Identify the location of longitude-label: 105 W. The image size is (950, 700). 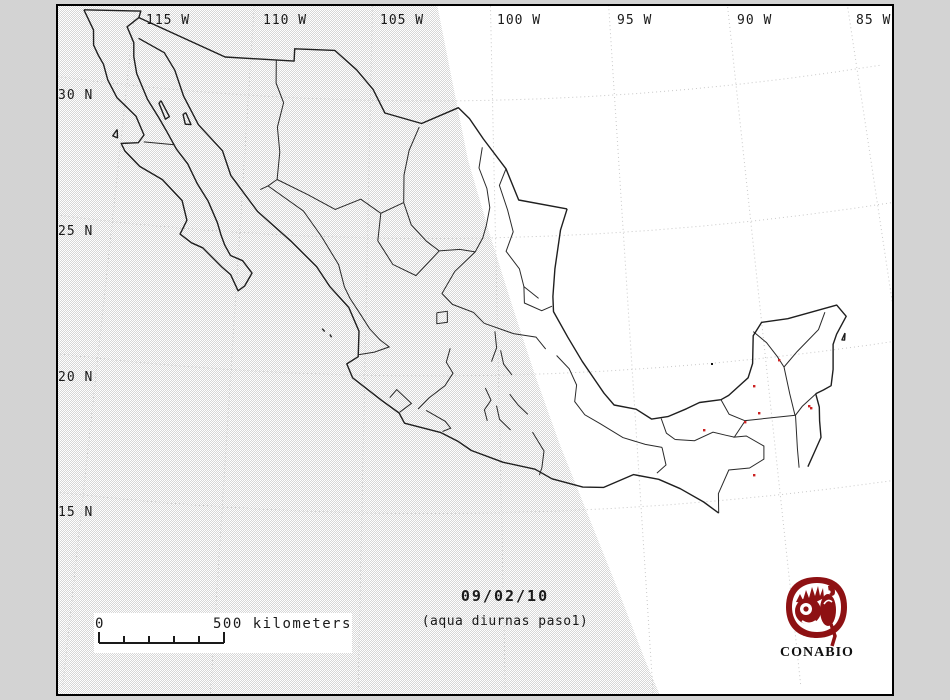
(402, 20).